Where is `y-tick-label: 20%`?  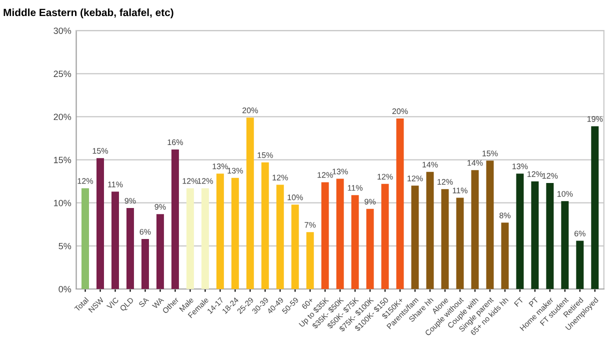
y-tick-label: 20% is located at coordinates (63, 117).